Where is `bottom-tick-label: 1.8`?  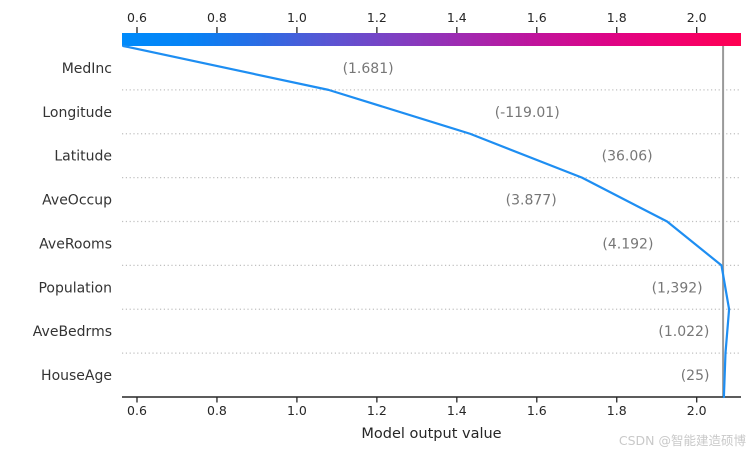 bottom-tick-label: 1.8 is located at coordinates (617, 410).